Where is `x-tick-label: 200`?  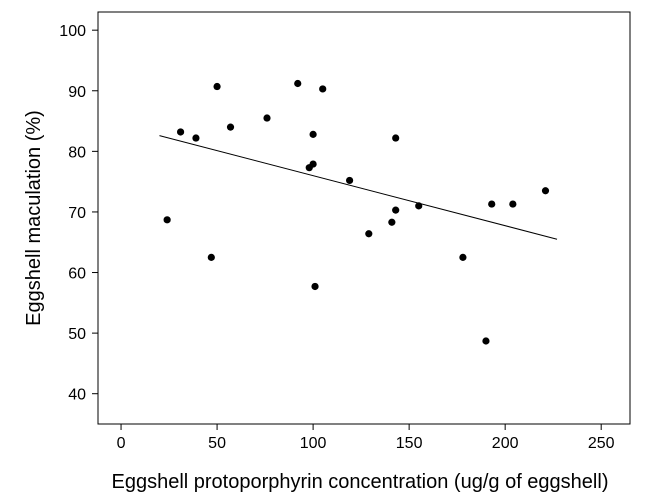
x-tick-label: 200 is located at coordinates (505, 443).